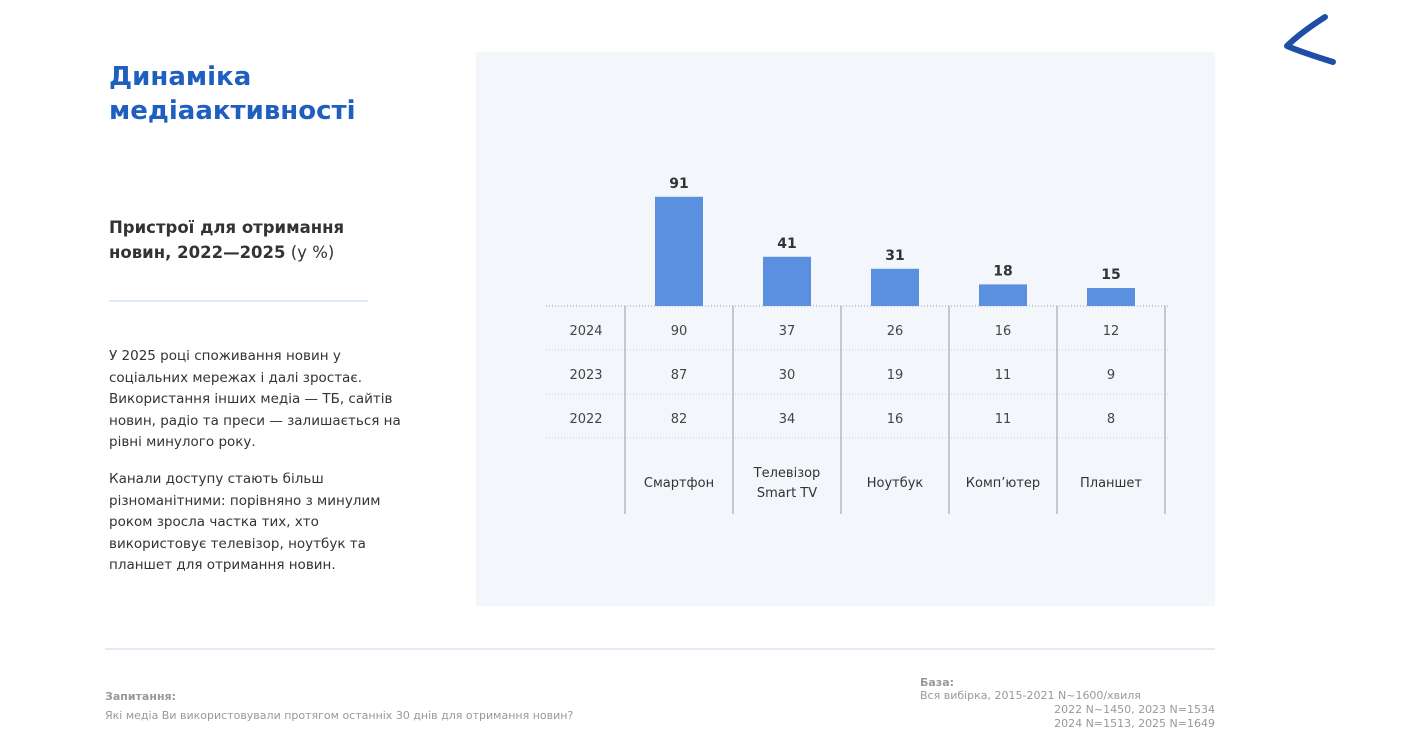  Describe the element at coordinates (232, 94) in the screenshot. I see `page-title: Динаміка медіаактивності` at that location.